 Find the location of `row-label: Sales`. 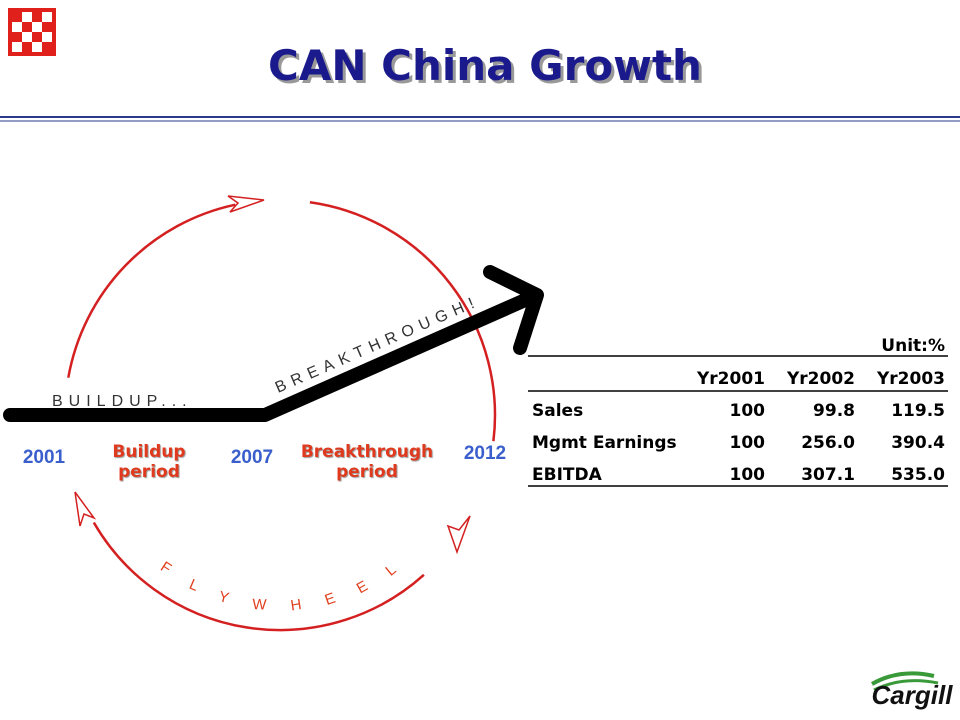

row-label: Sales is located at coordinates (557, 411).